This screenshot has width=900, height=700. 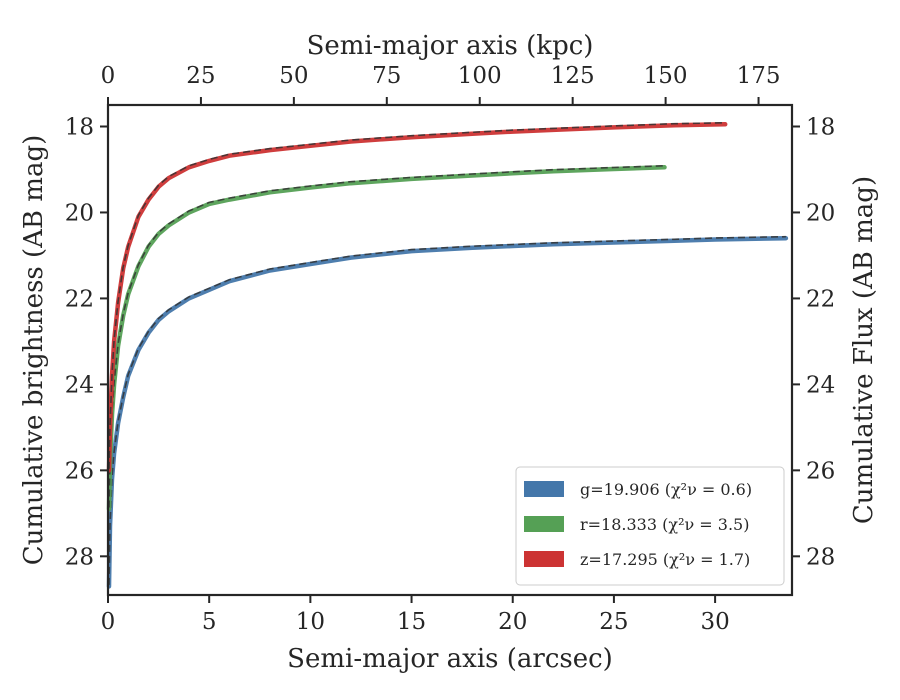 I want to click on right-y-tick-label-5: 28, so click(x=820, y=557).